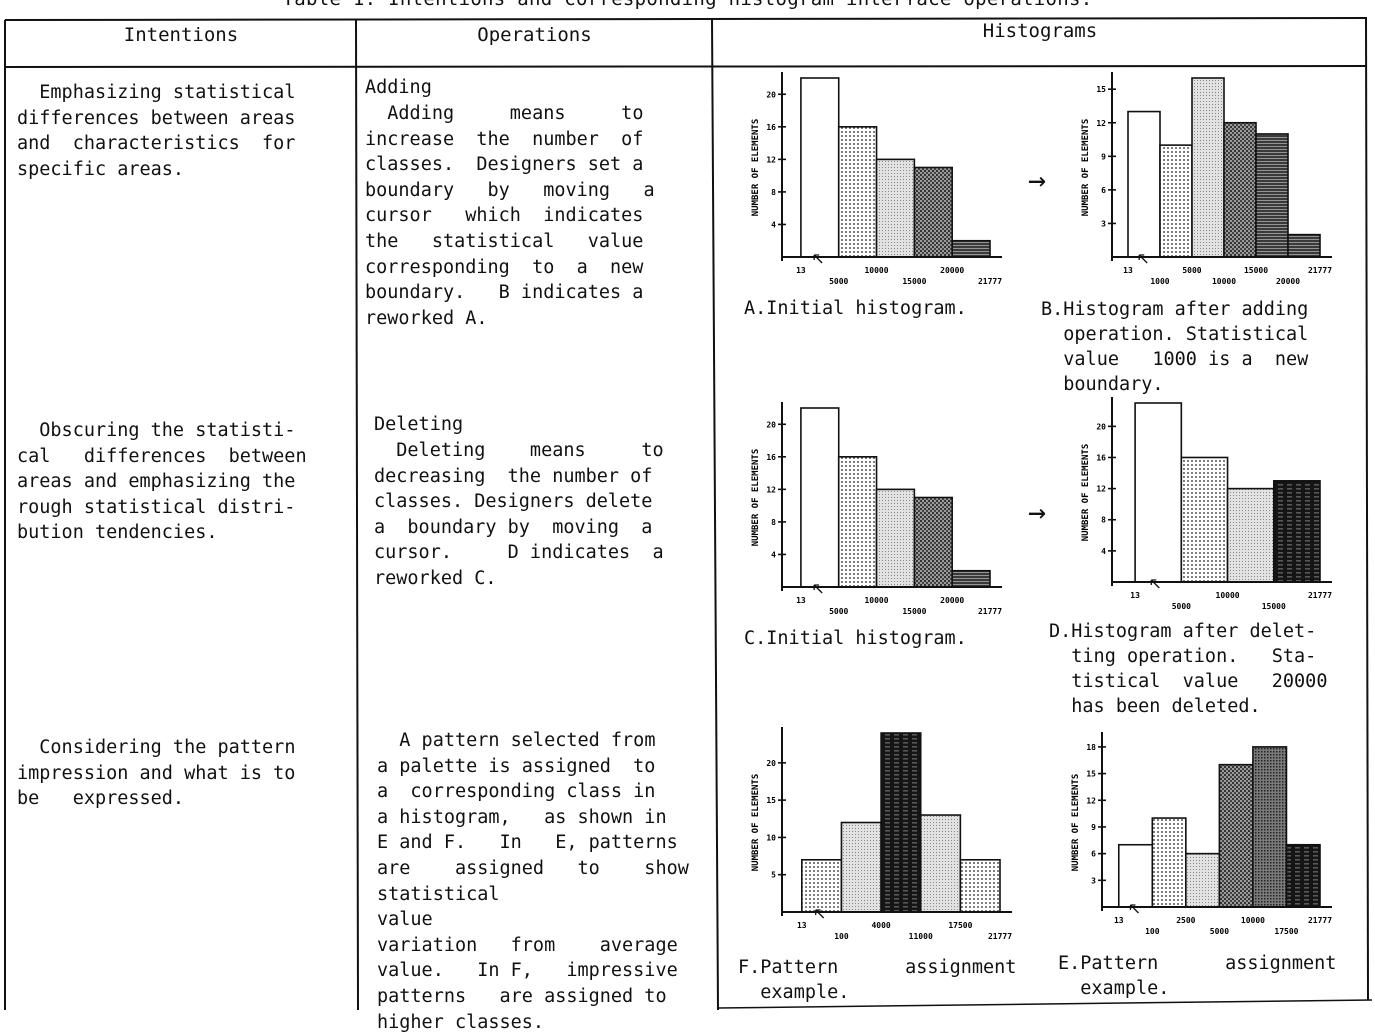  What do you see at coordinates (921, 936) in the screenshot?
I see `x-tick-label: 11000` at bounding box center [921, 936].